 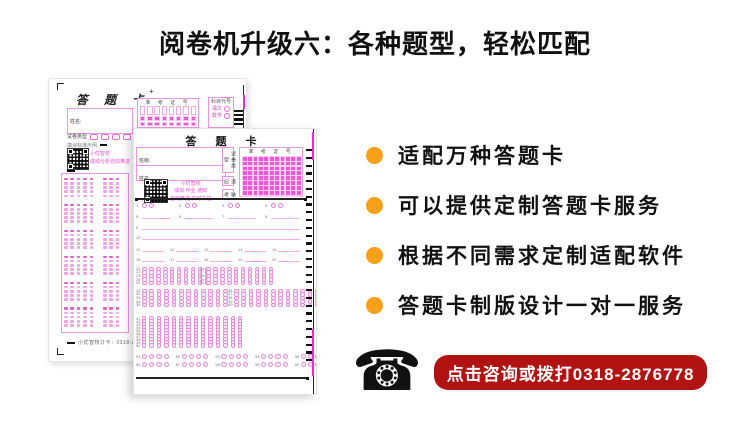 What do you see at coordinates (222, 238) in the screenshot?
I see `question-row: 10` at bounding box center [222, 238].